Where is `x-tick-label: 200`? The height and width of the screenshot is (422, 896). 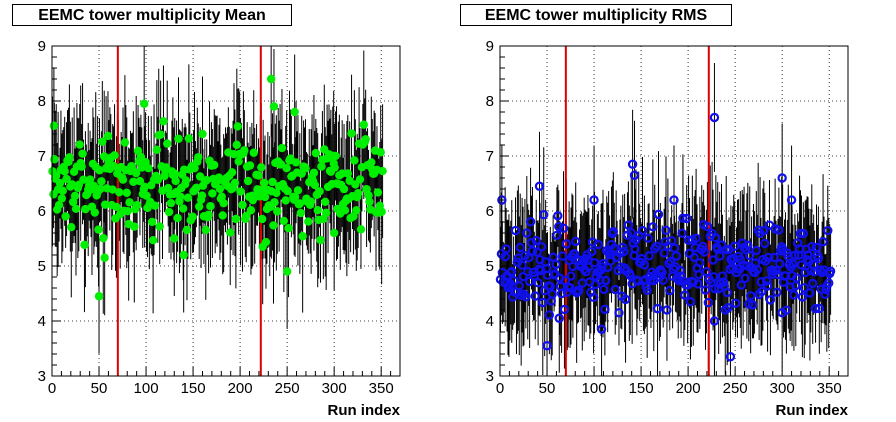 x-tick-label: 200 is located at coordinates (240, 388).